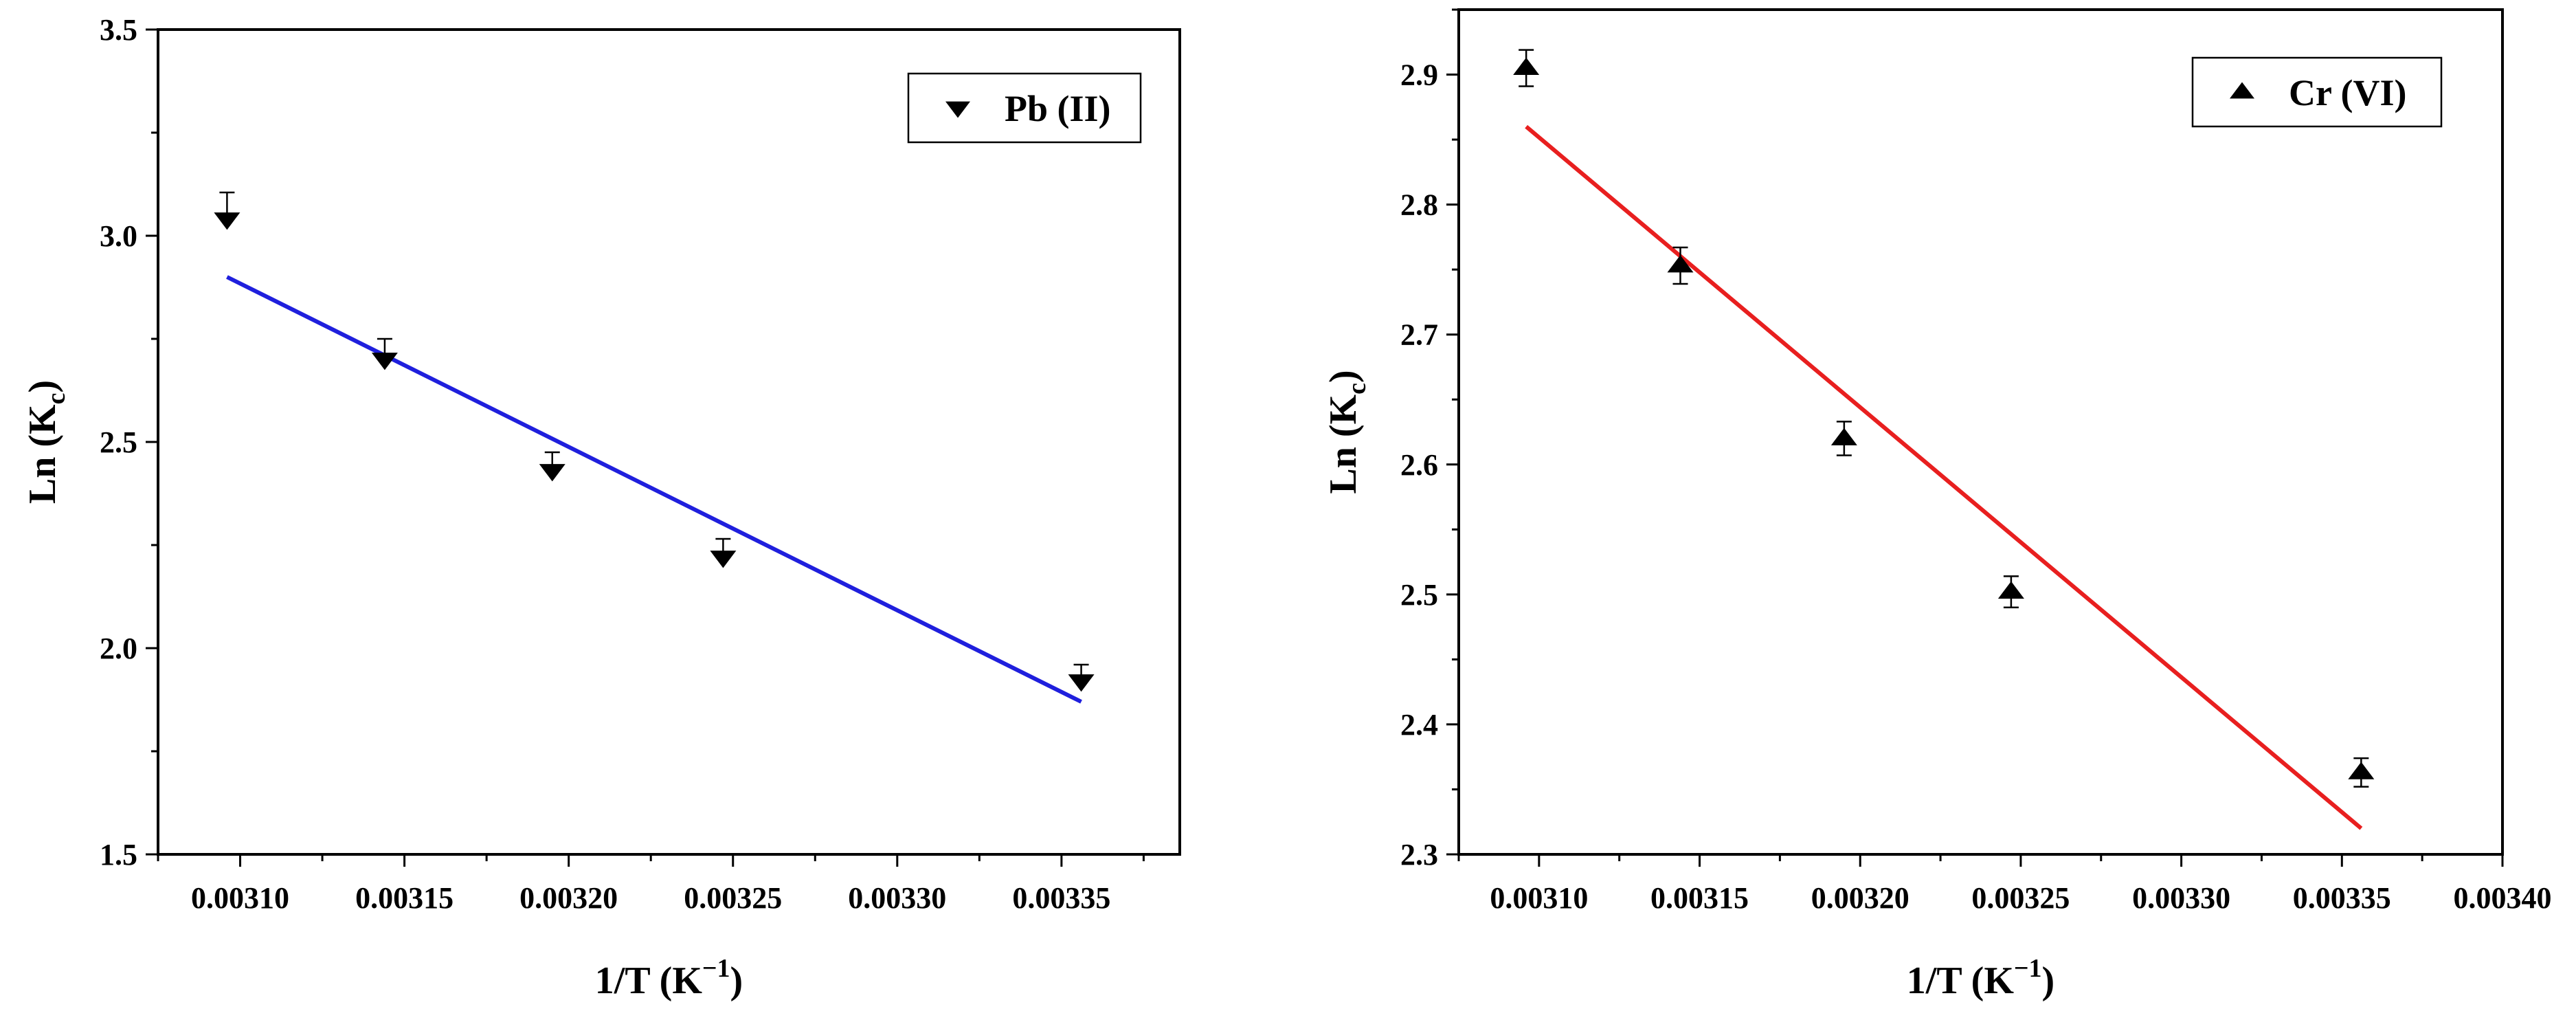  Describe the element at coordinates (1419, 855) in the screenshot. I see `y-tick-label: 2.3` at that location.